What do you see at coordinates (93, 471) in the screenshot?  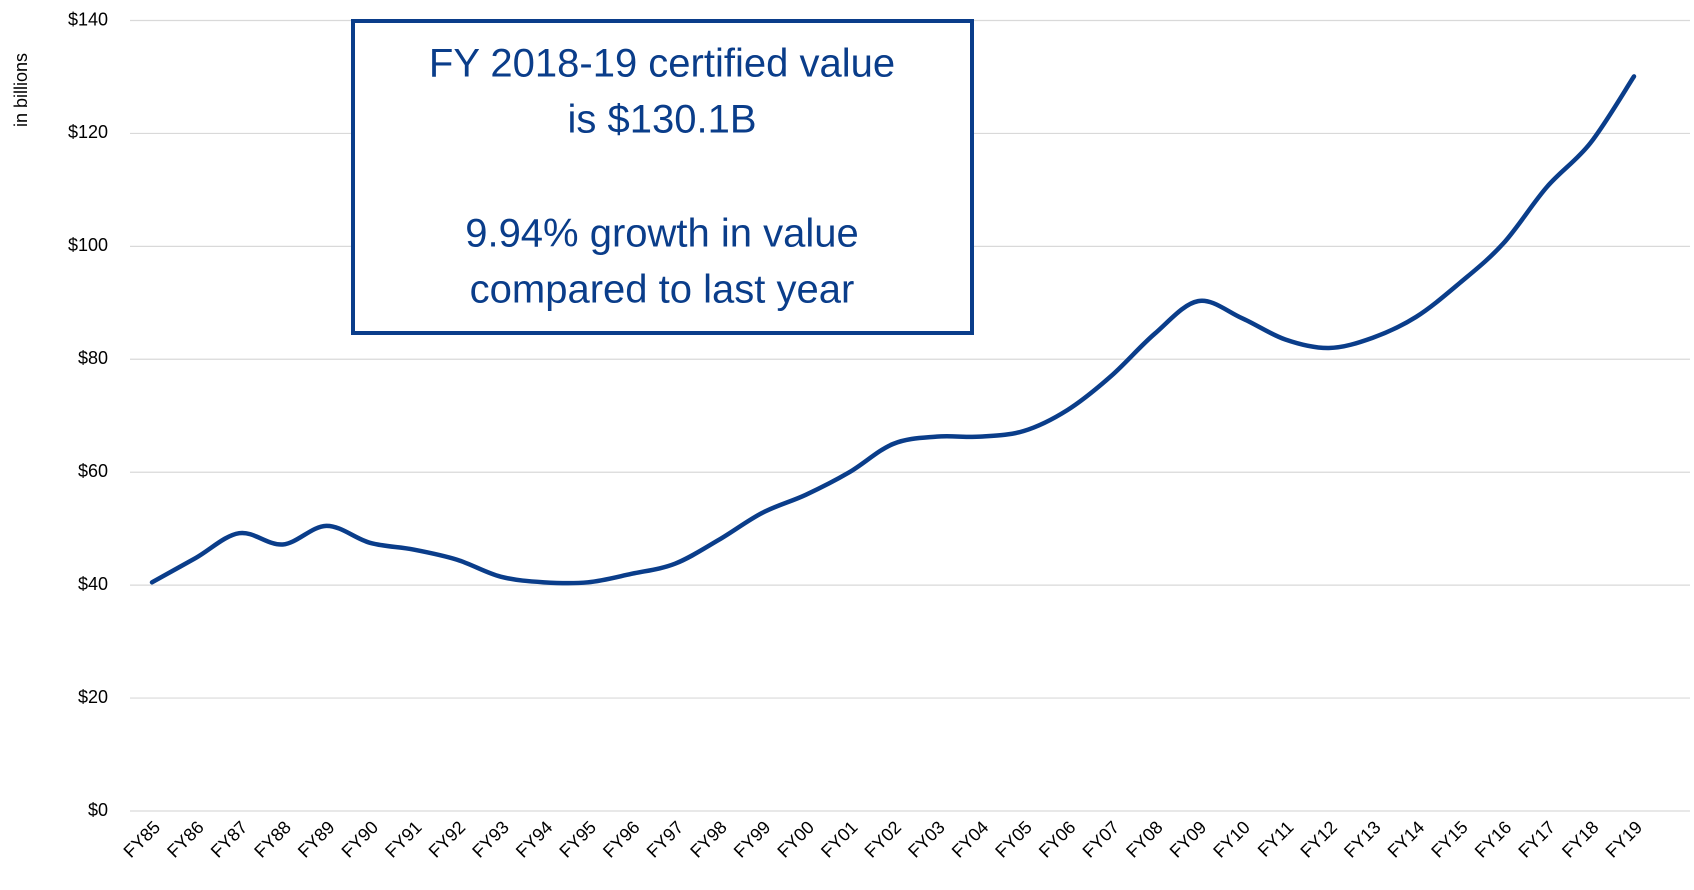 I see `y-tick-label: $60` at bounding box center [93, 471].